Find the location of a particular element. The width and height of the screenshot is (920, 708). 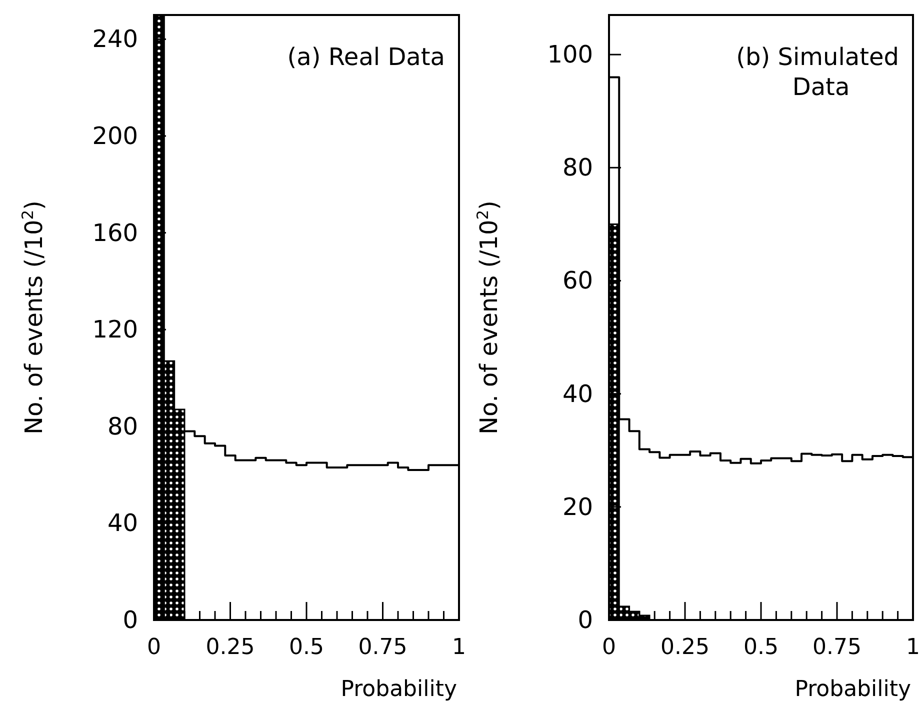

y-tick-label: 60 is located at coordinates (577, 280).